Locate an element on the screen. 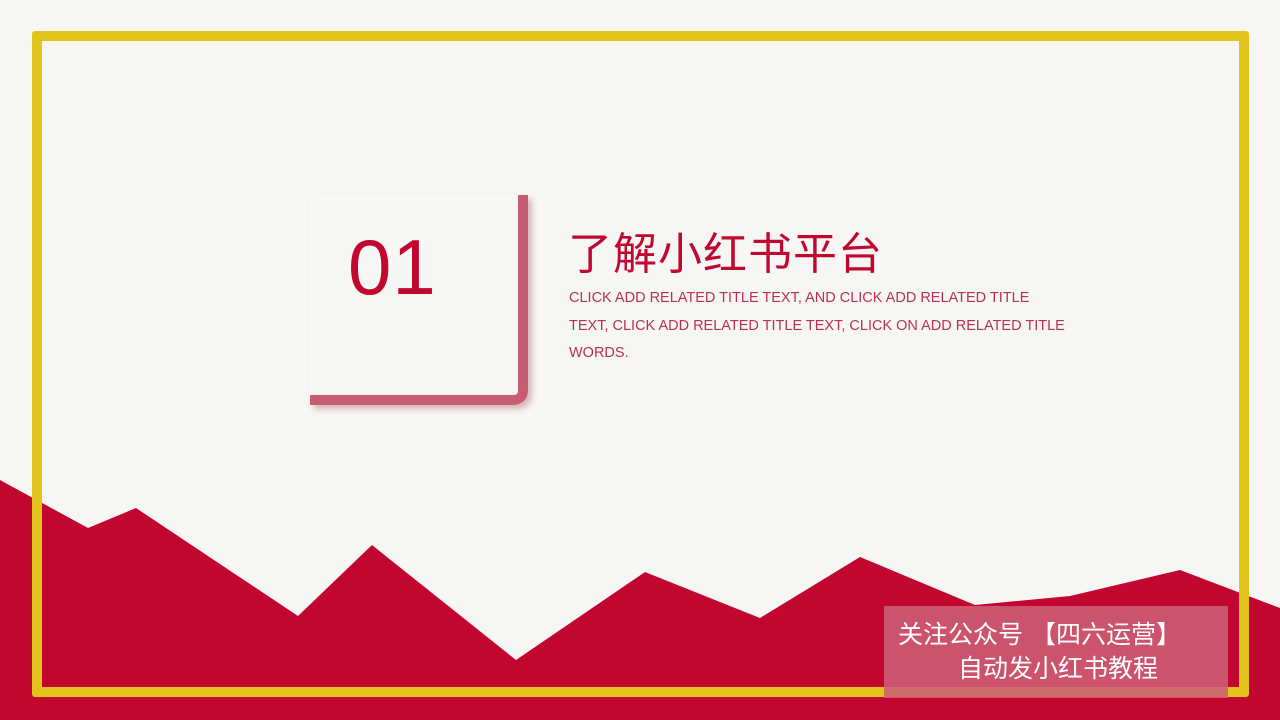 The width and height of the screenshot is (1280, 720). number-corner-bracket is located at coordinates (419, 300).